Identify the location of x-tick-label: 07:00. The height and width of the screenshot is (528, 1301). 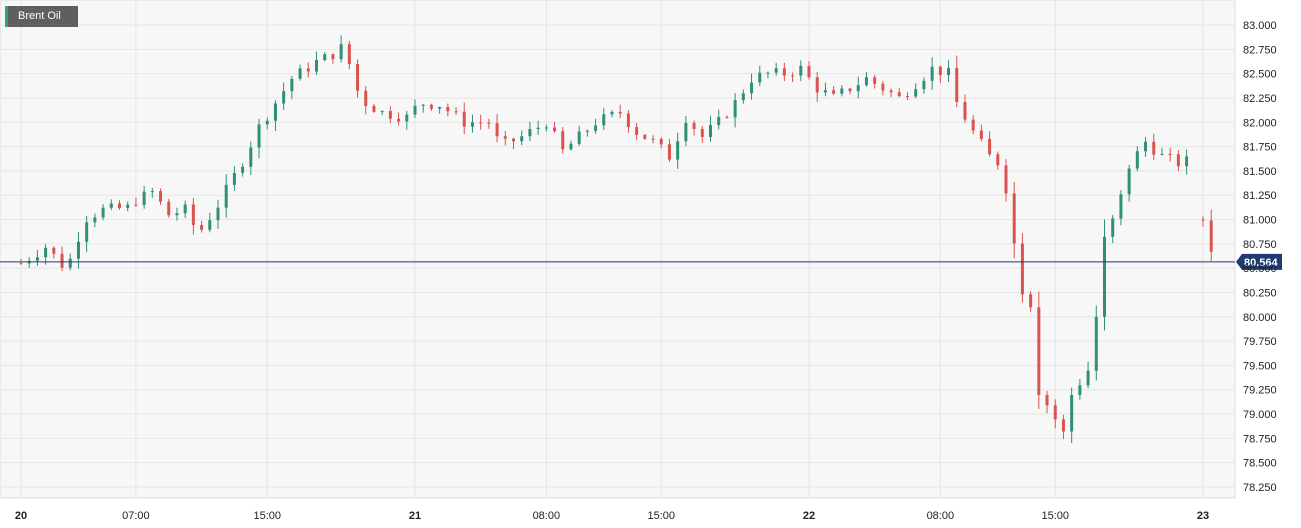
(136, 516).